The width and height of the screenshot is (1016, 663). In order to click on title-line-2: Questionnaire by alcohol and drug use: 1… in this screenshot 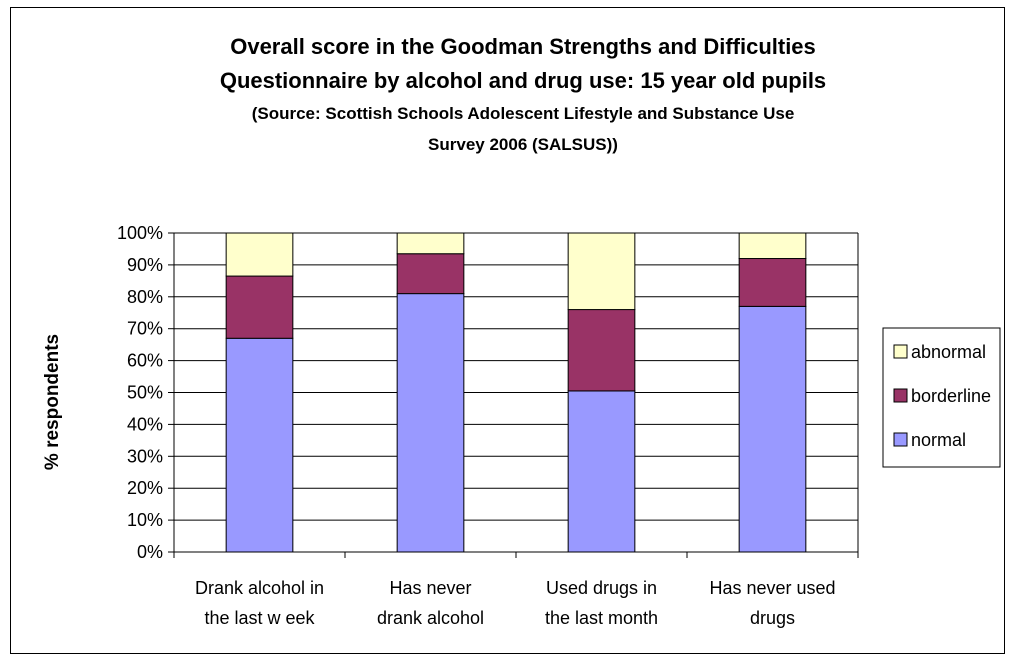, I will do `click(523, 80)`.